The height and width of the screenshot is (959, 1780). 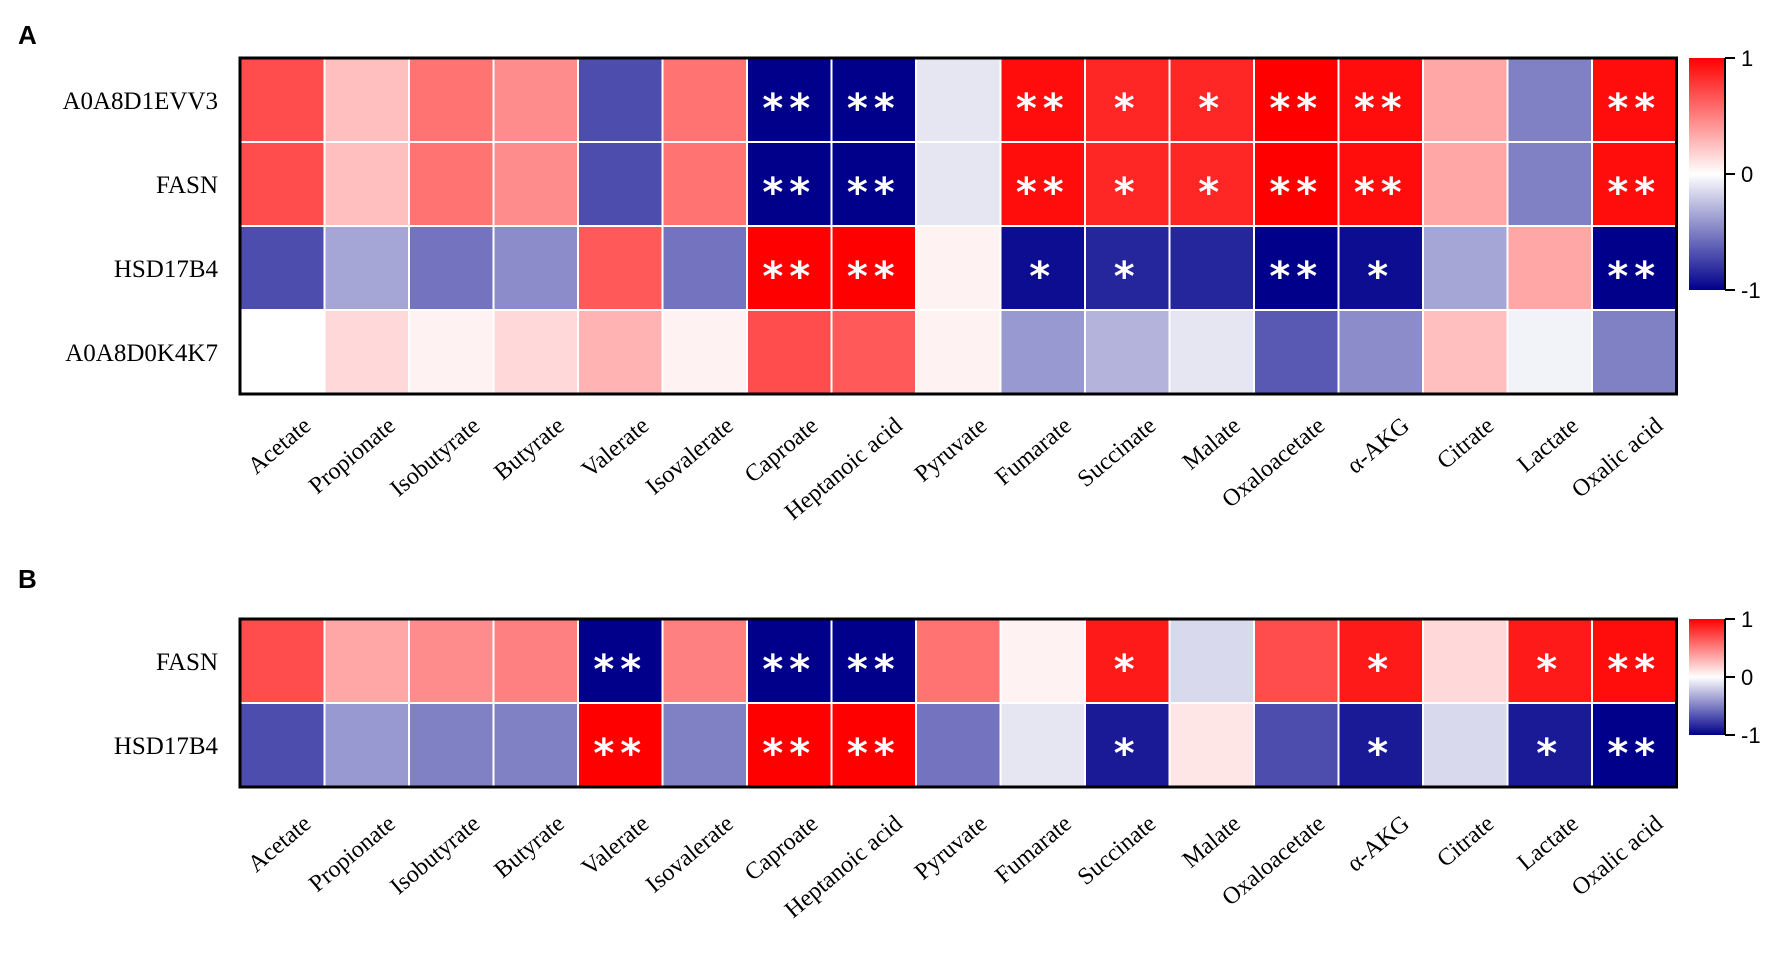 I want to click on colorbar-tick-label: -1, so click(x=1751, y=735).